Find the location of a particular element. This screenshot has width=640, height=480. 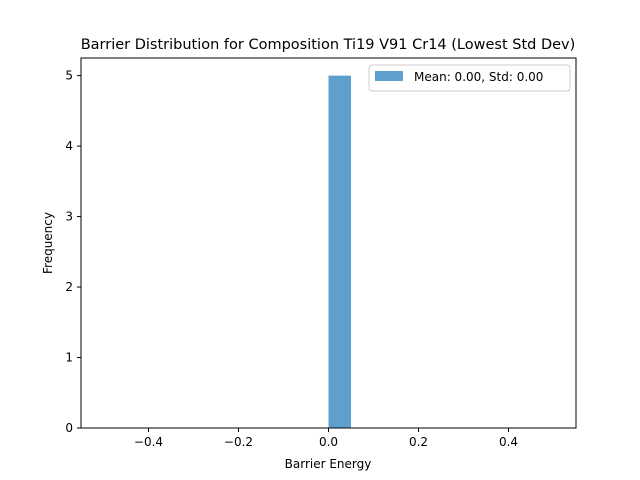

bars-layer is located at coordinates (339, 251).